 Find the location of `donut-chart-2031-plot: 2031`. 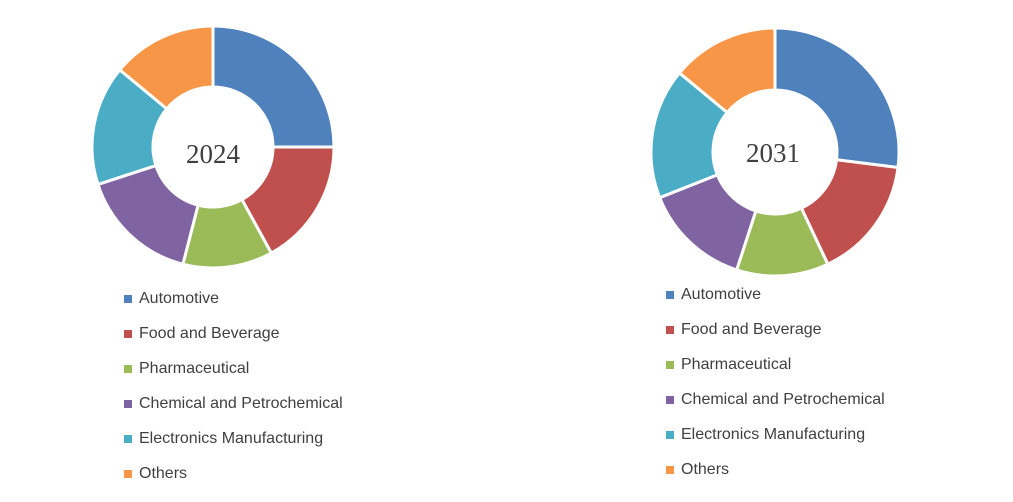

donut-chart-2031-plot: 2031 is located at coordinates (775, 152).